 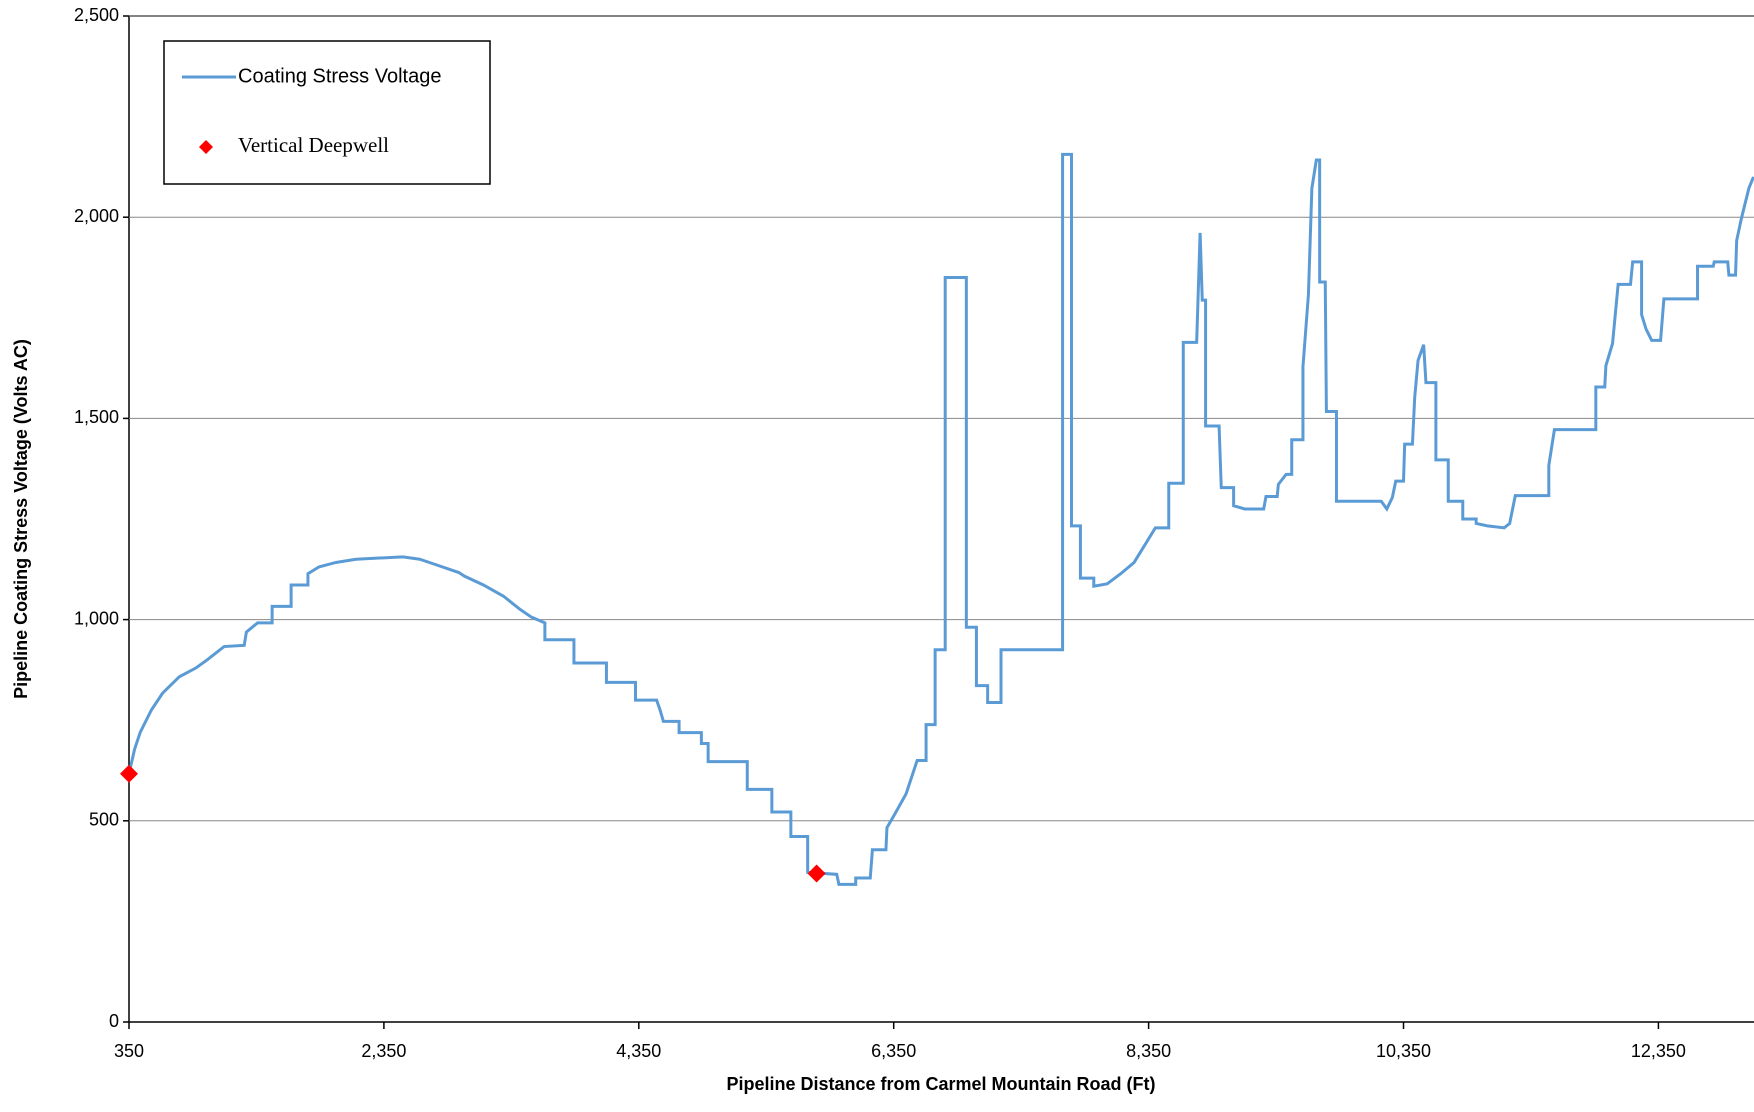 What do you see at coordinates (339, 76) in the screenshot?
I see `legend-label: Coating Stress Voltage` at bounding box center [339, 76].